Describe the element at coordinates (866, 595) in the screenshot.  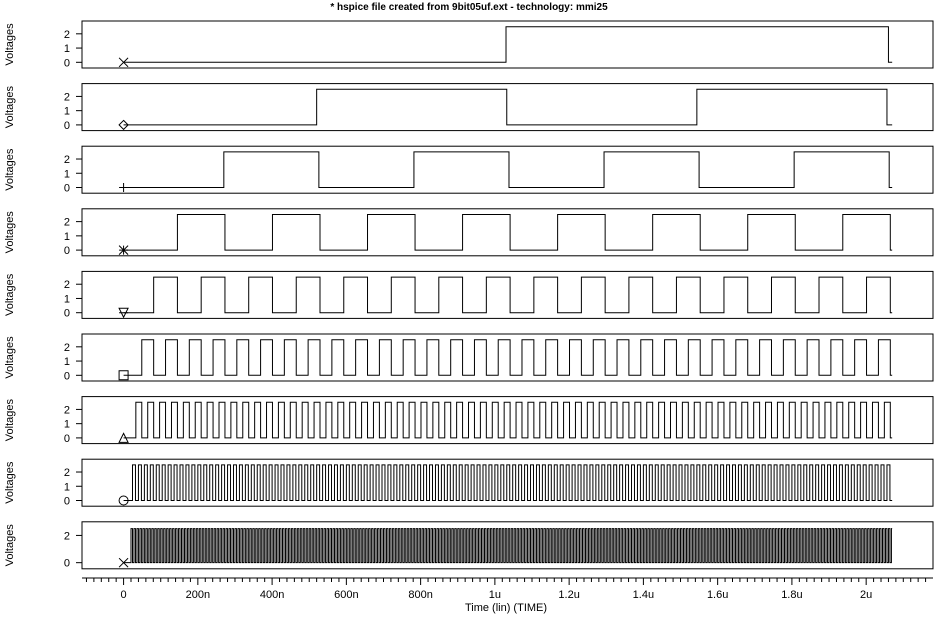
I see `x-tick-label: 2u` at that location.